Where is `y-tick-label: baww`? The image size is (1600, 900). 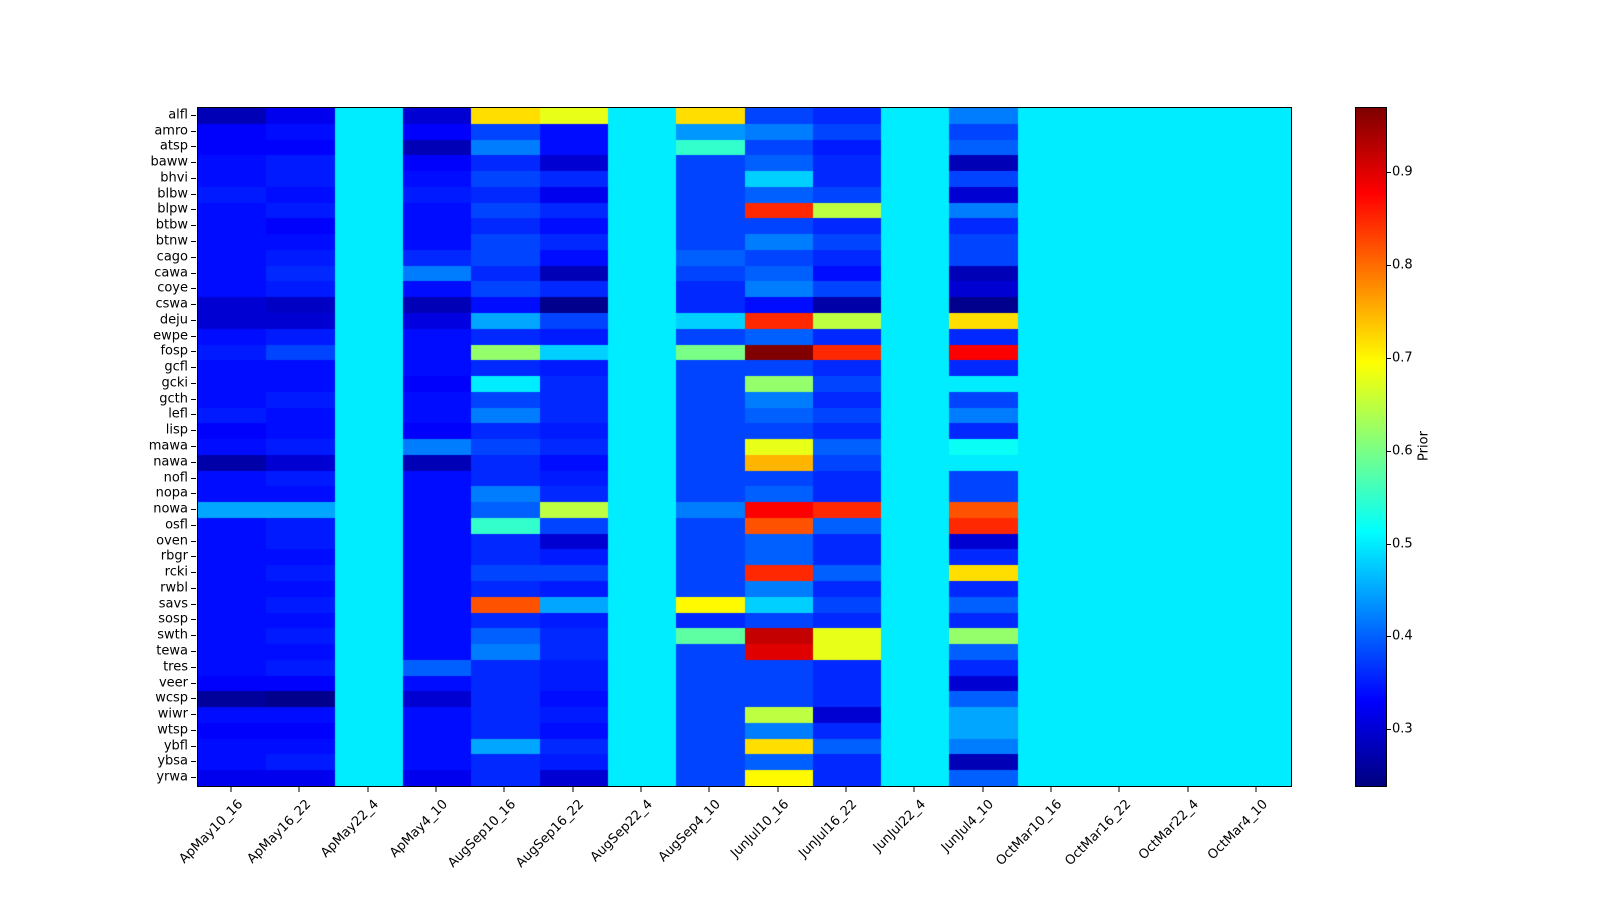
y-tick-label: baww is located at coordinates (169, 162).